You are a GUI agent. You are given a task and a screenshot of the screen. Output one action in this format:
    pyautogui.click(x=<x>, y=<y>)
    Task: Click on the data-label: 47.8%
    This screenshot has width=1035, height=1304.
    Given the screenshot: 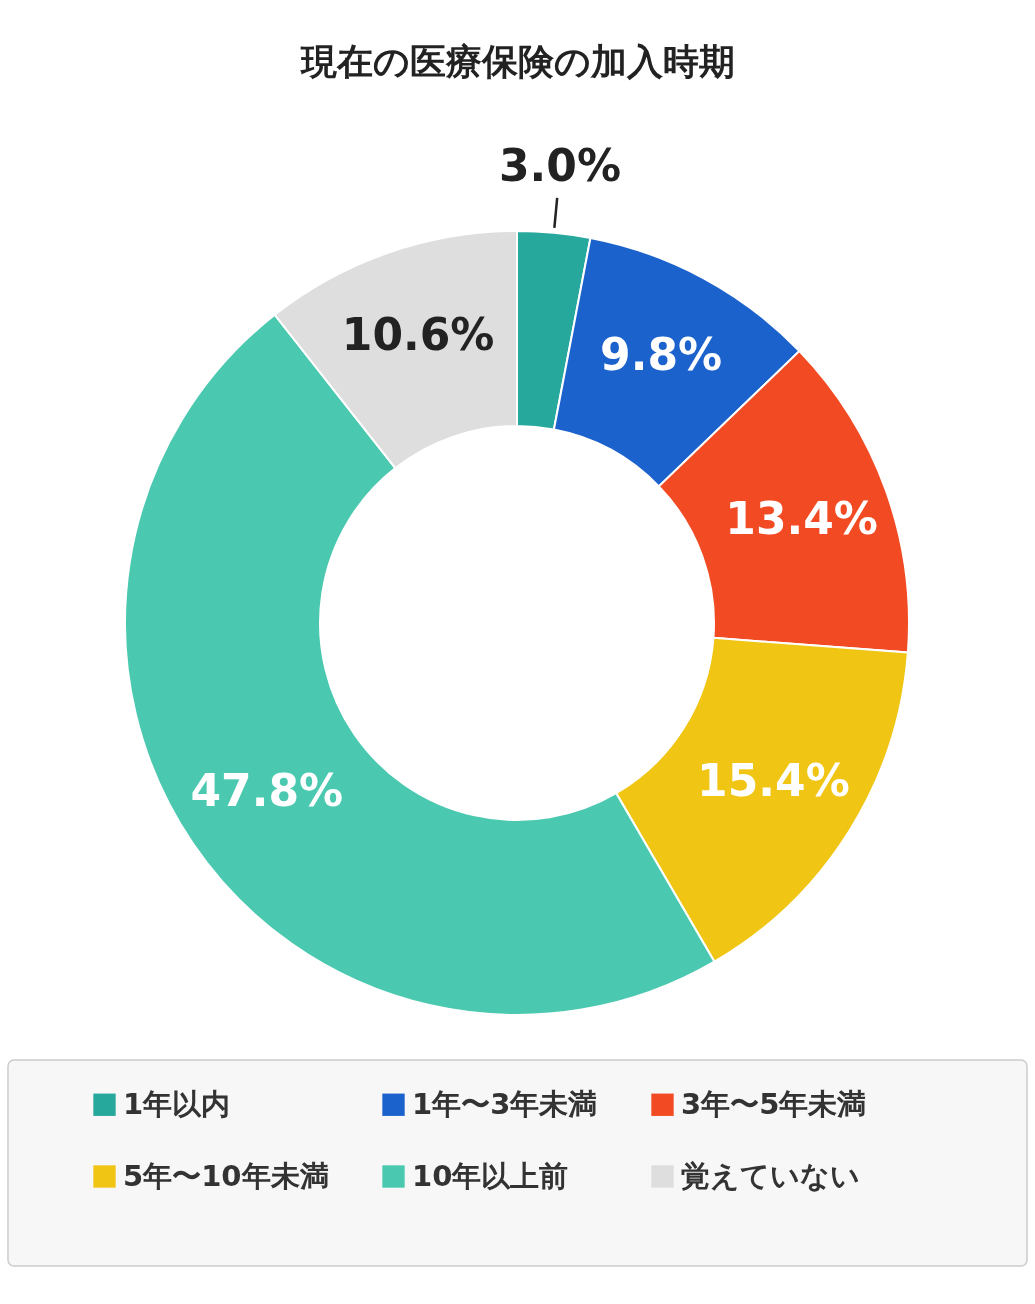 What is the action you would take?
    pyautogui.click(x=267, y=791)
    